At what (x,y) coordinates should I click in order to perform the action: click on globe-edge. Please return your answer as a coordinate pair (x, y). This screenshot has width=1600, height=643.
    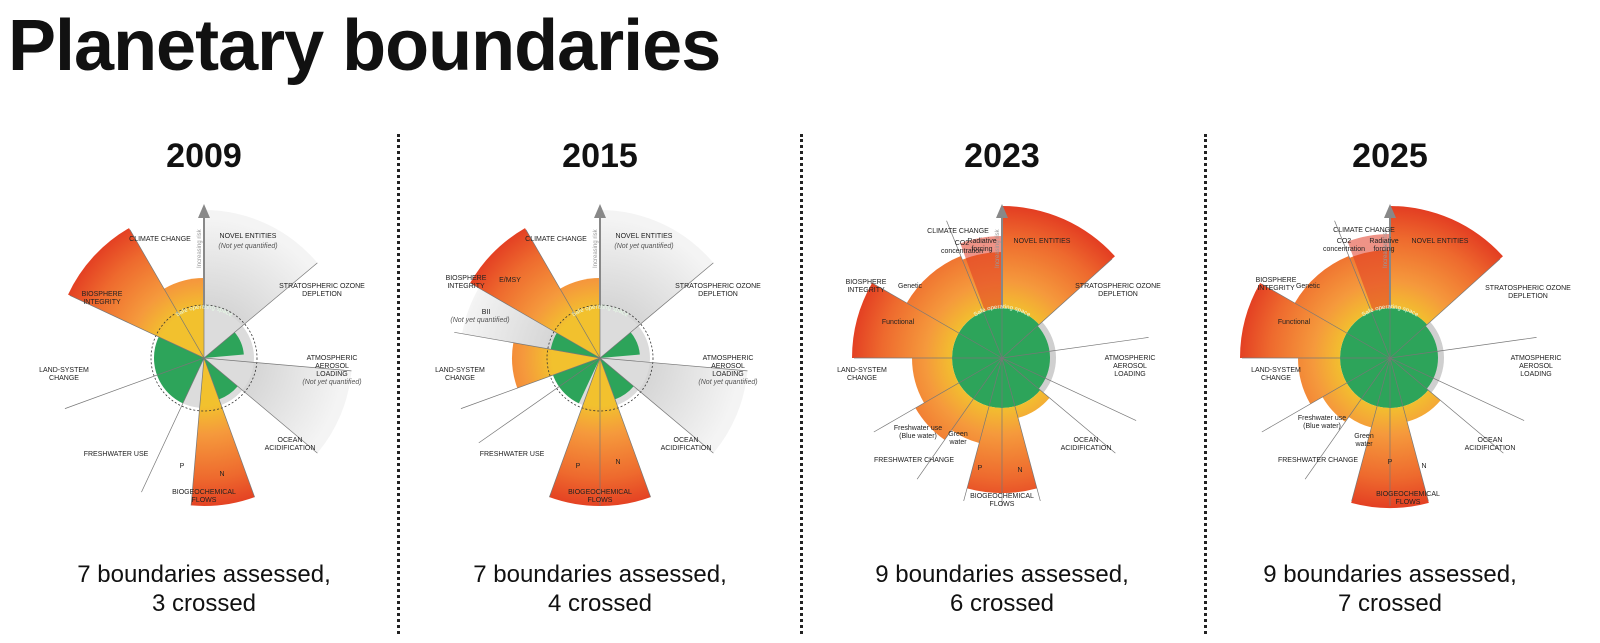
    Looking at the image, I should click on (1434, 357).